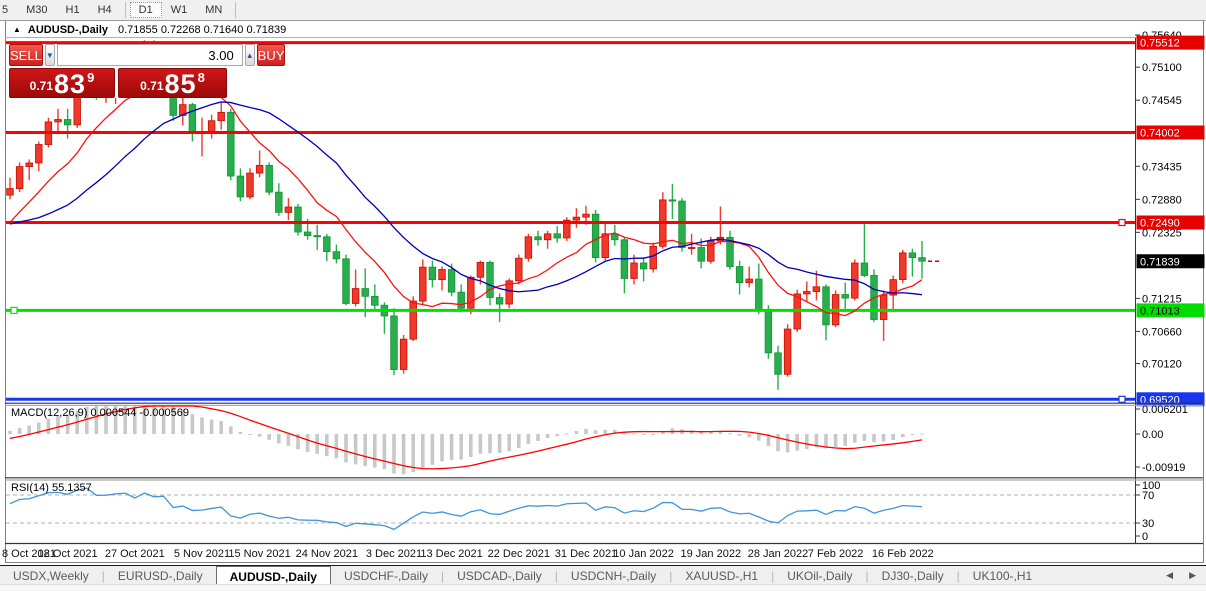 Image resolution: width=1206 pixels, height=591 pixels. I want to click on svg-text: 7 Feb 2022, so click(836, 554).